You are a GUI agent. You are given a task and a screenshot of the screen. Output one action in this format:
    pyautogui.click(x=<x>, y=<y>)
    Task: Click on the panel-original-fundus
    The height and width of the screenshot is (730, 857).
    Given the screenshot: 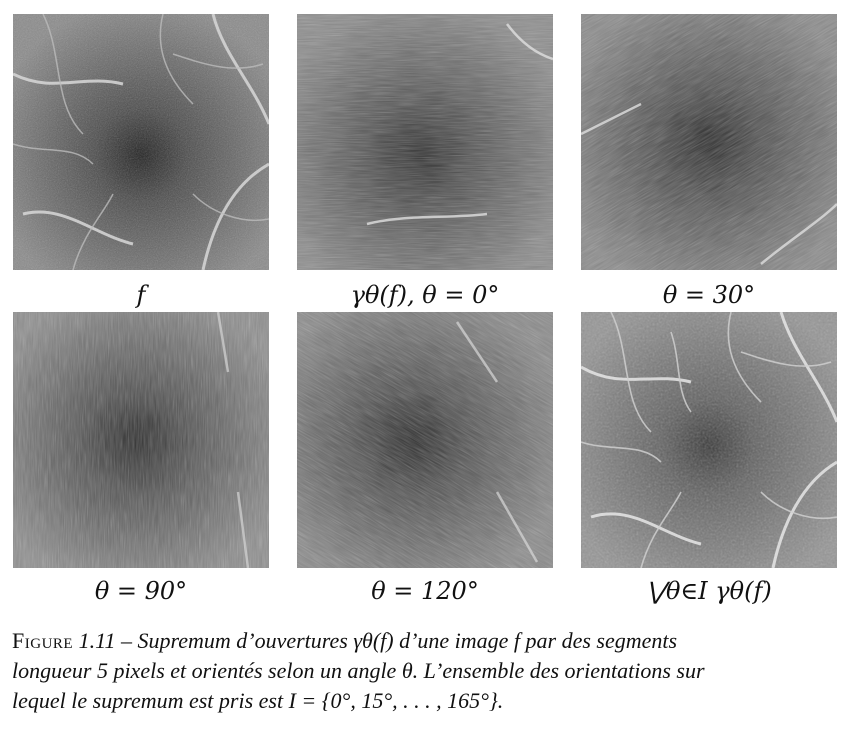 What is the action you would take?
    pyautogui.click(x=141, y=142)
    